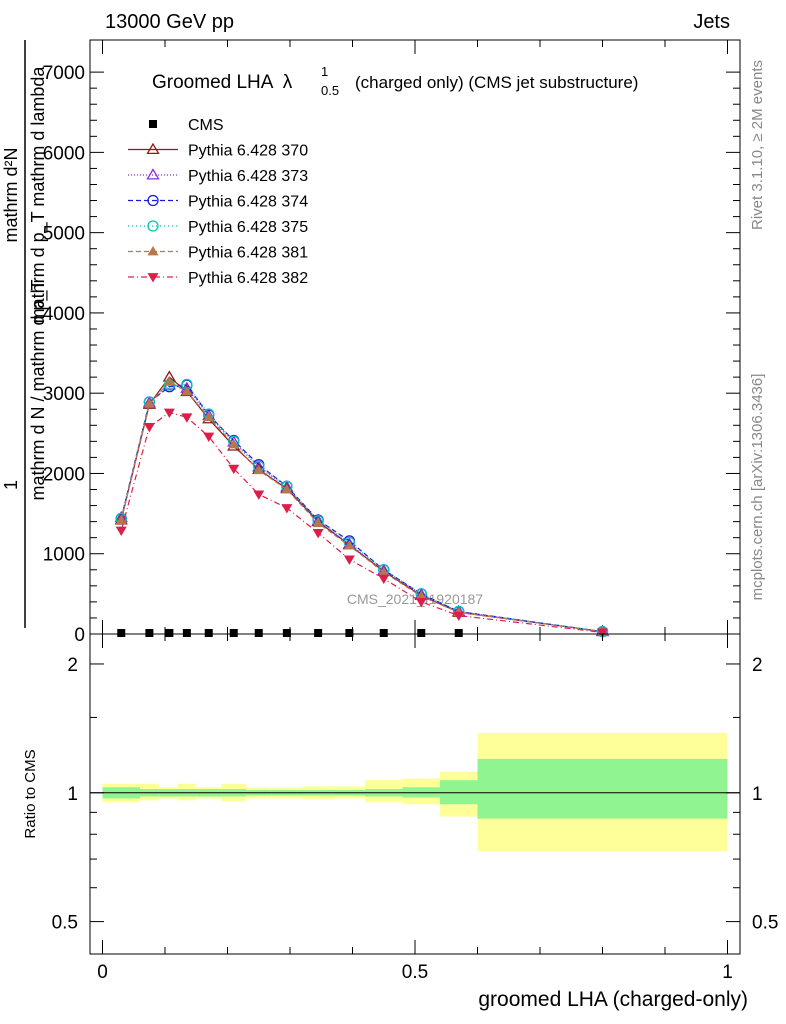 Image resolution: width=786 pixels, height=1024 pixels. What do you see at coordinates (30, 793) in the screenshot?
I see `ratio-ylabel: Ratio to CMS` at bounding box center [30, 793].